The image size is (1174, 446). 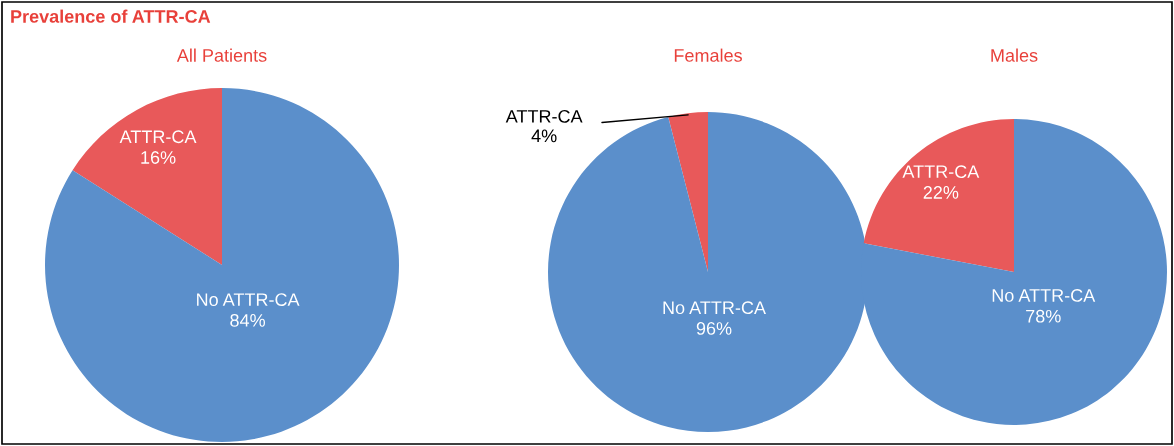 I want to click on text: Prevalence of ATTR-CA, so click(x=111, y=16).